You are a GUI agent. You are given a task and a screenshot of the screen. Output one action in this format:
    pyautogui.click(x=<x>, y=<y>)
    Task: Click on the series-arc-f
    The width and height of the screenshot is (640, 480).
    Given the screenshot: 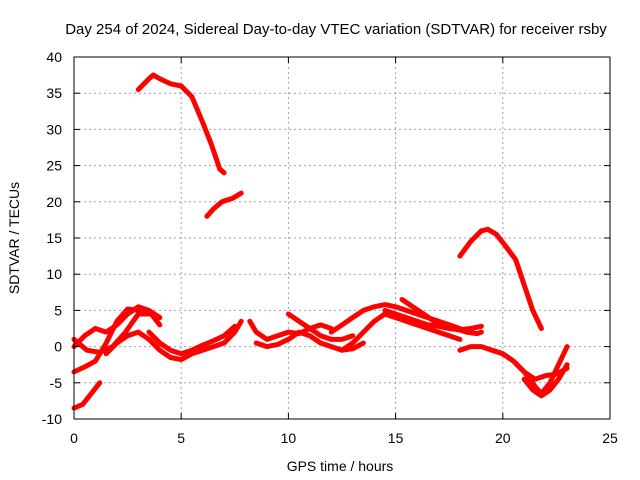 What is the action you would take?
    pyautogui.click(x=192, y=340)
    